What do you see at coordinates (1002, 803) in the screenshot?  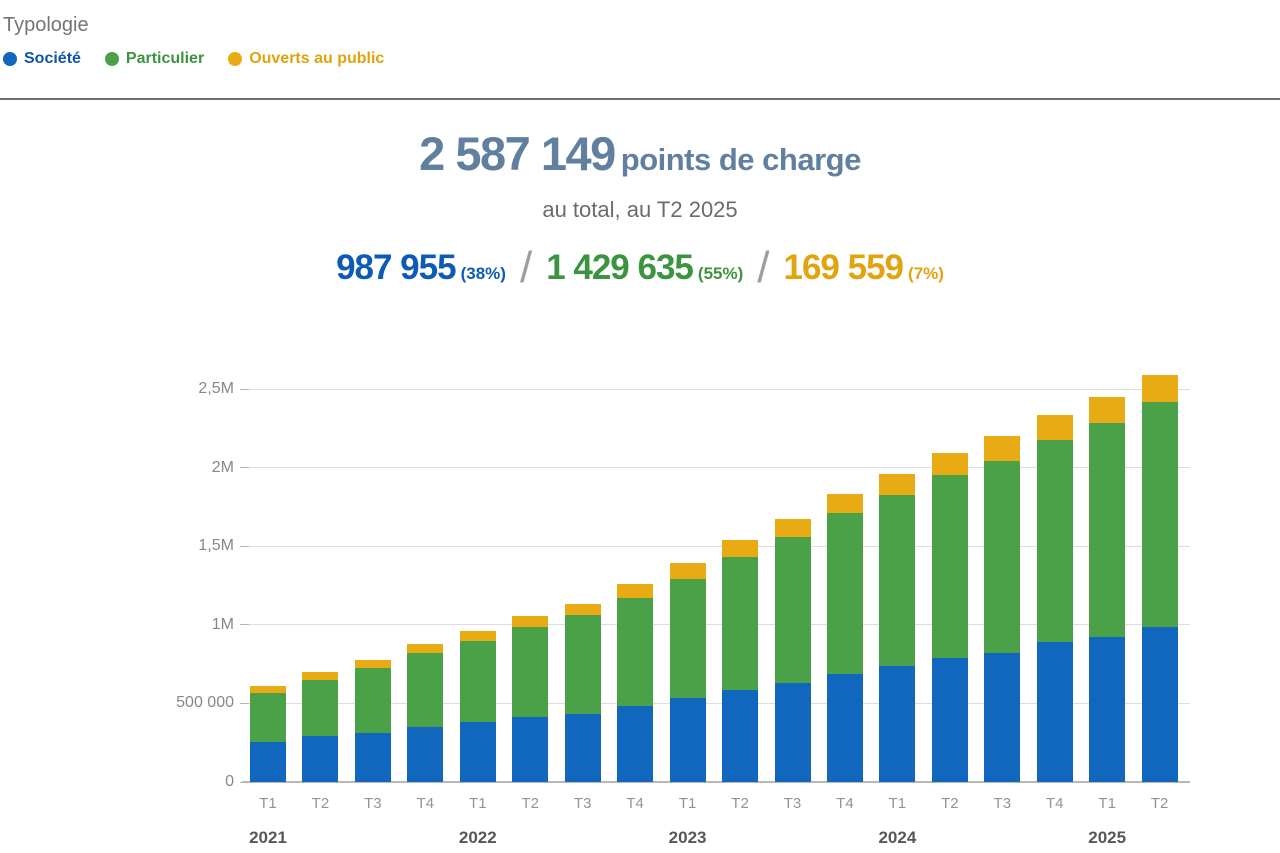 I see `x-axis-label: T3` at bounding box center [1002, 803].